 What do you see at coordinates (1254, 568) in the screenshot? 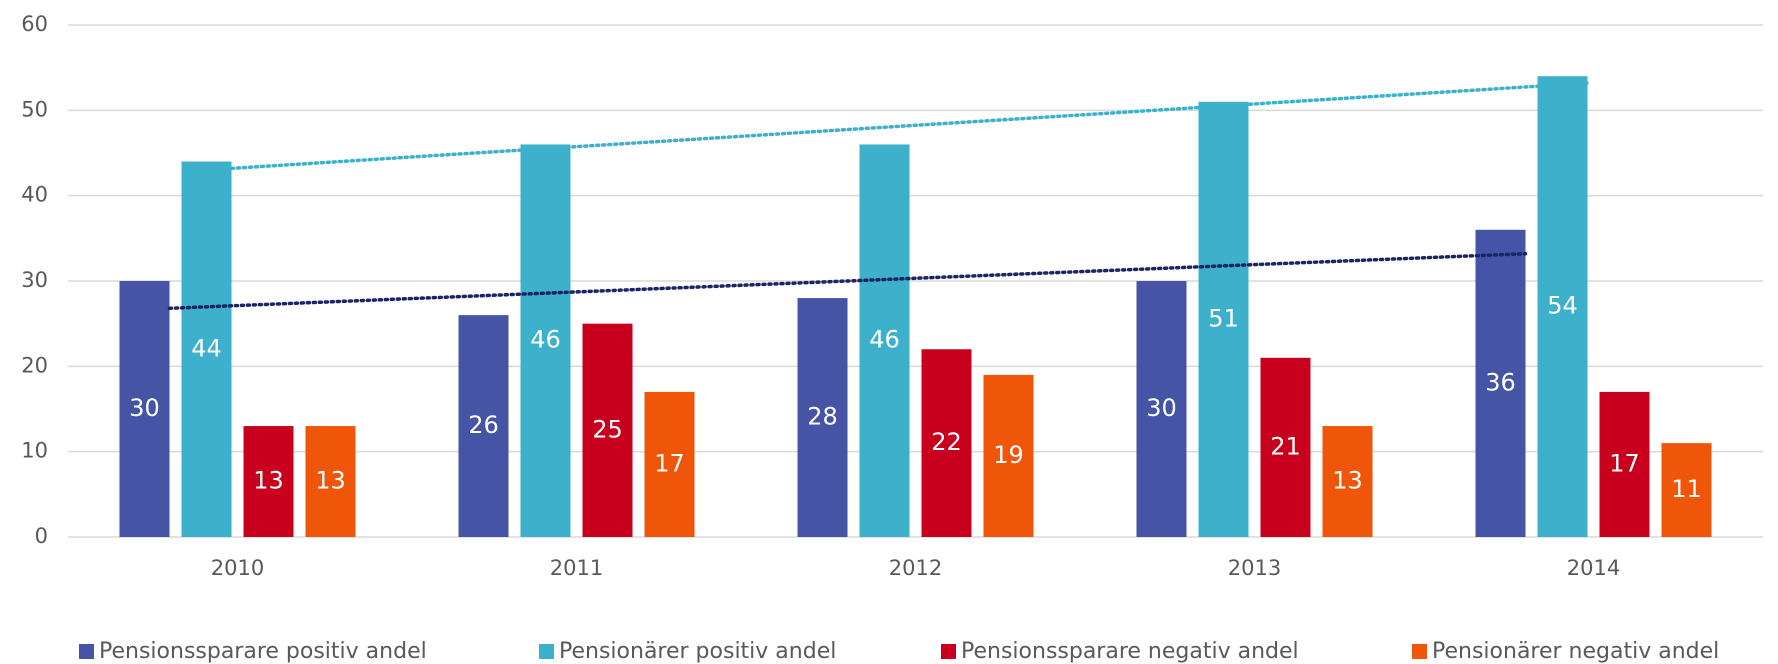
I see `x-tick-label: 2013` at bounding box center [1254, 568].